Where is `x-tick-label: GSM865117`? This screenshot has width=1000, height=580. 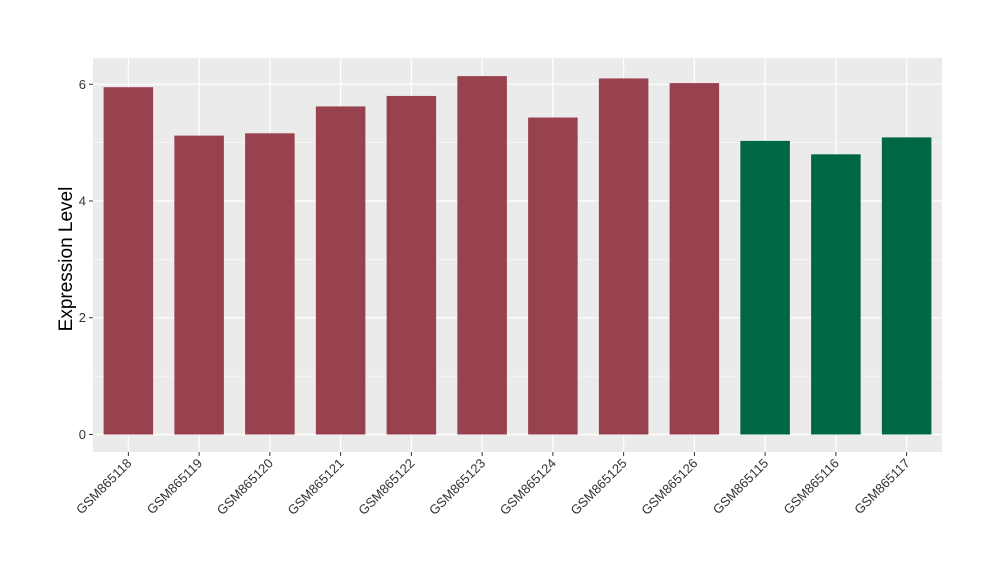
x-tick-label: GSM865117 is located at coordinates (882, 487).